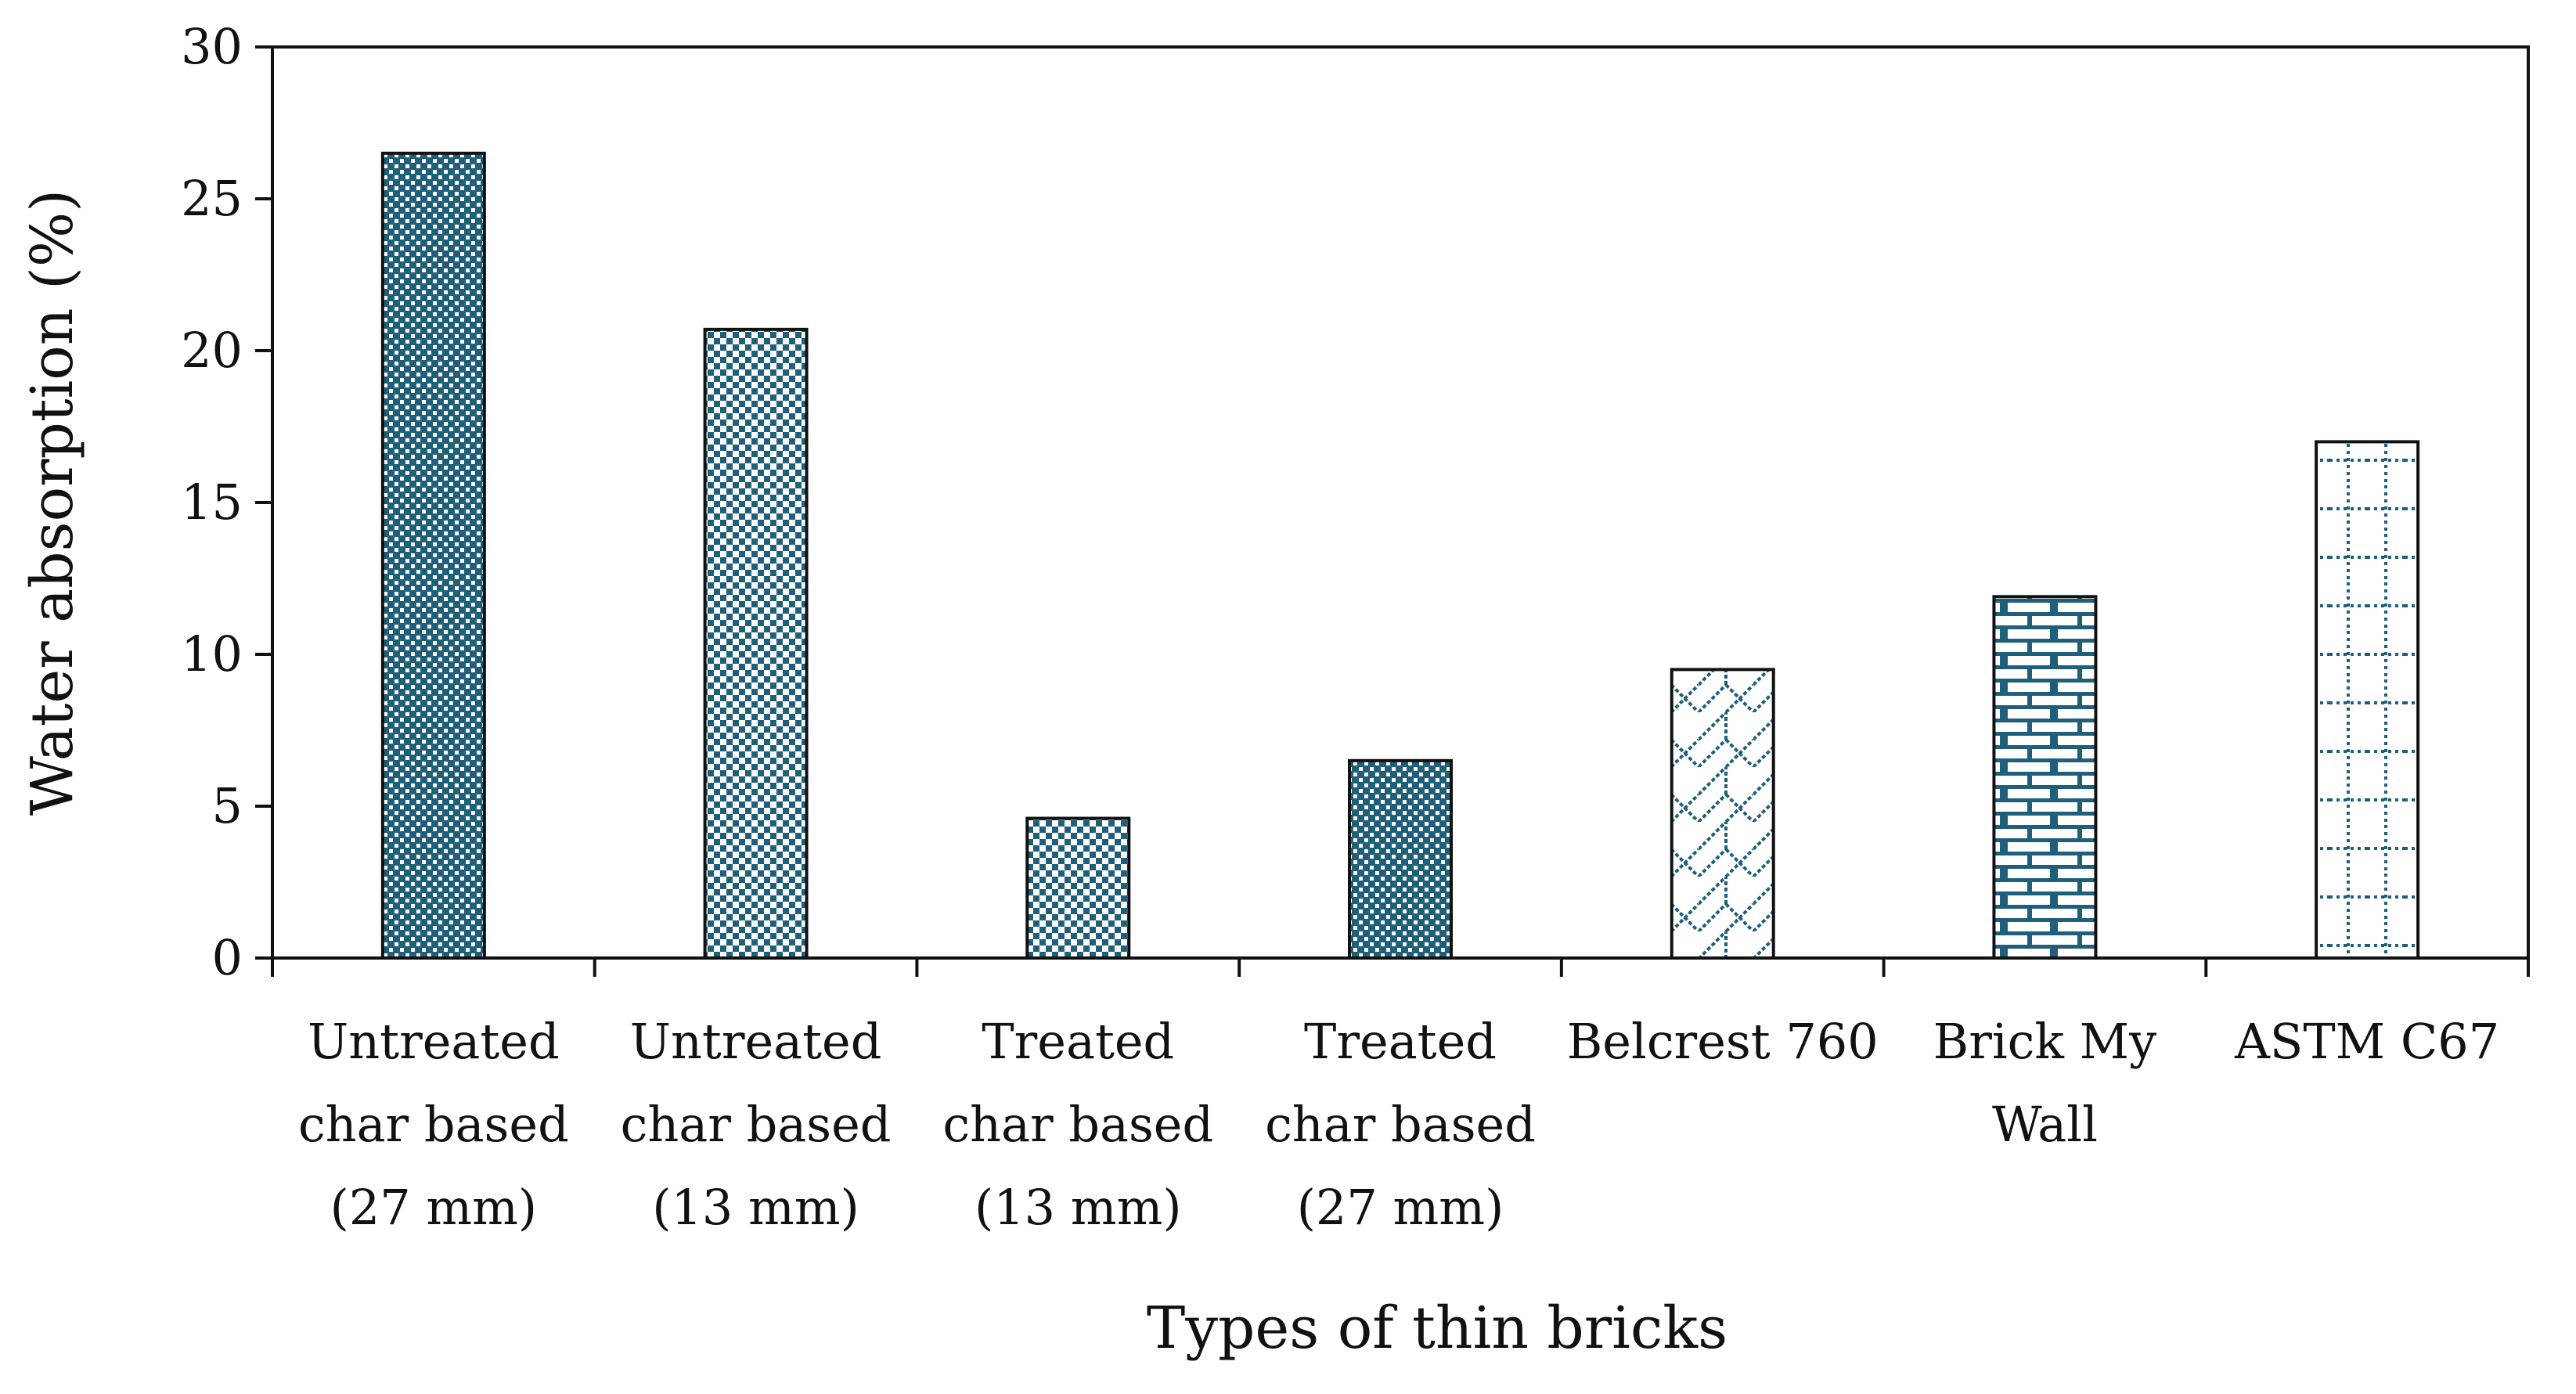  What do you see at coordinates (212, 502) in the screenshot?
I see `y-tick-label: 15` at bounding box center [212, 502].